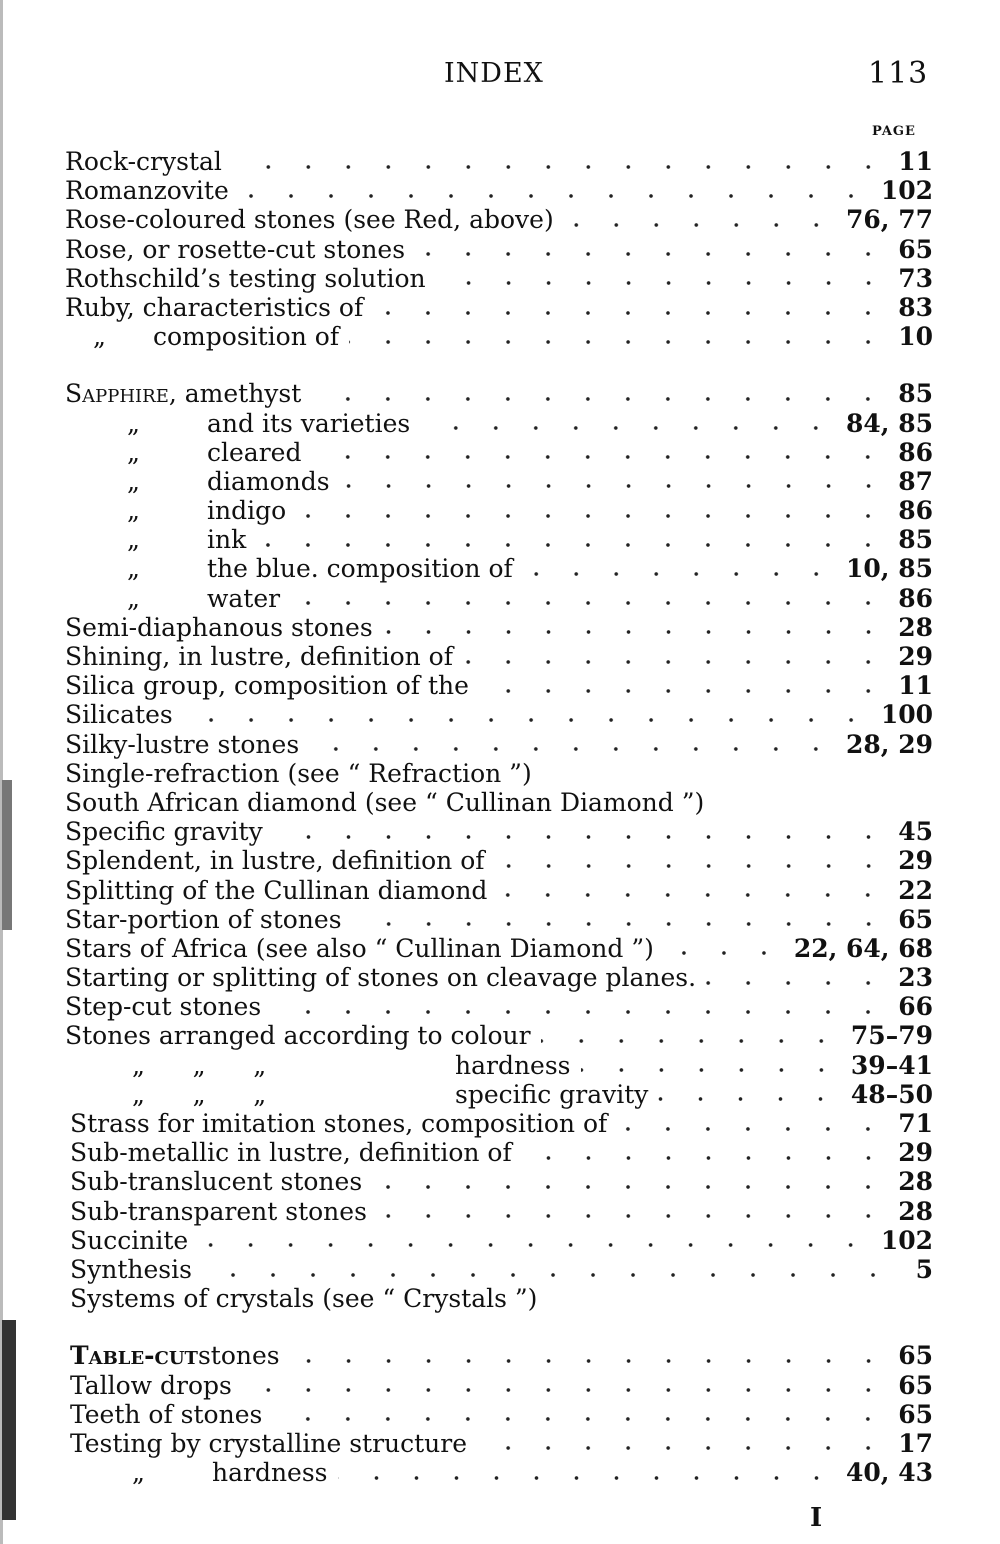  I want to click on entry-text: indigo, so click(247, 511).